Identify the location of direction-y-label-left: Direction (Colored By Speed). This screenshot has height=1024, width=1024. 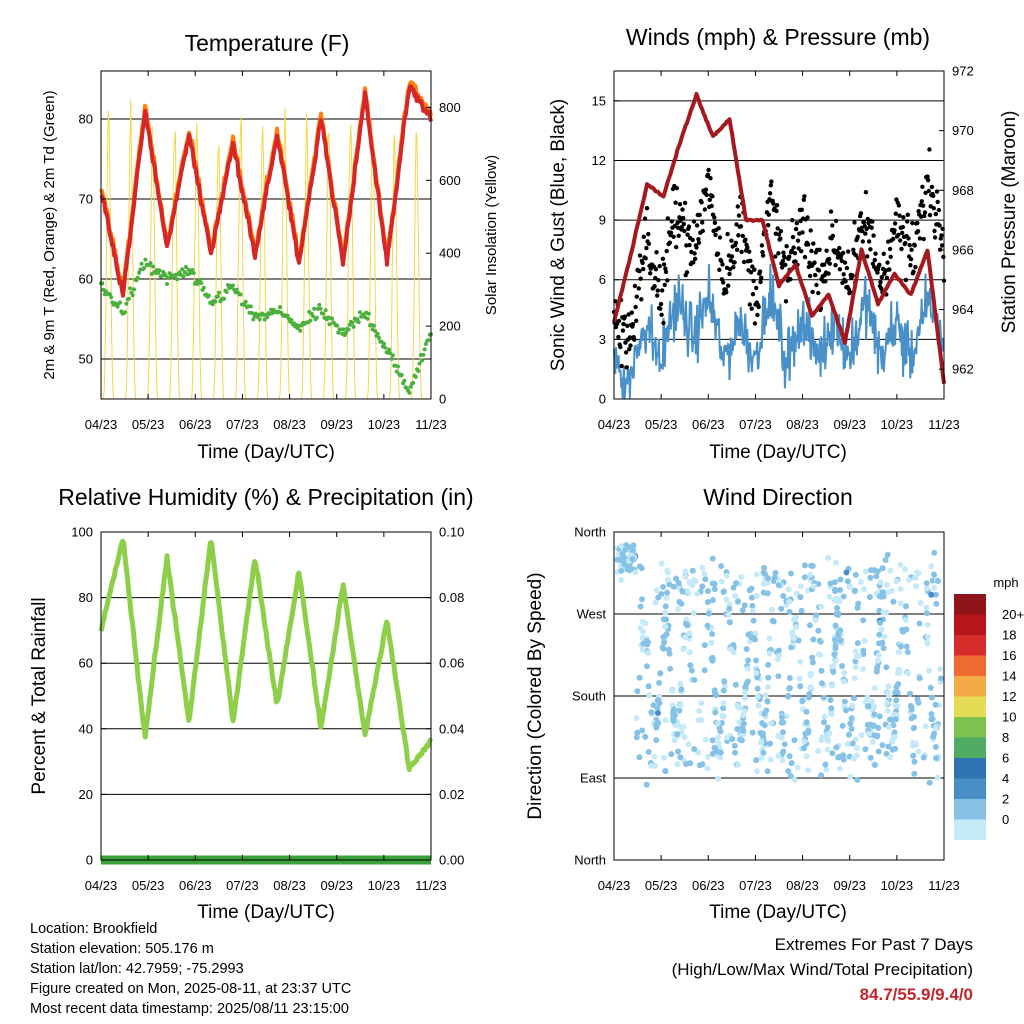
(535, 695).